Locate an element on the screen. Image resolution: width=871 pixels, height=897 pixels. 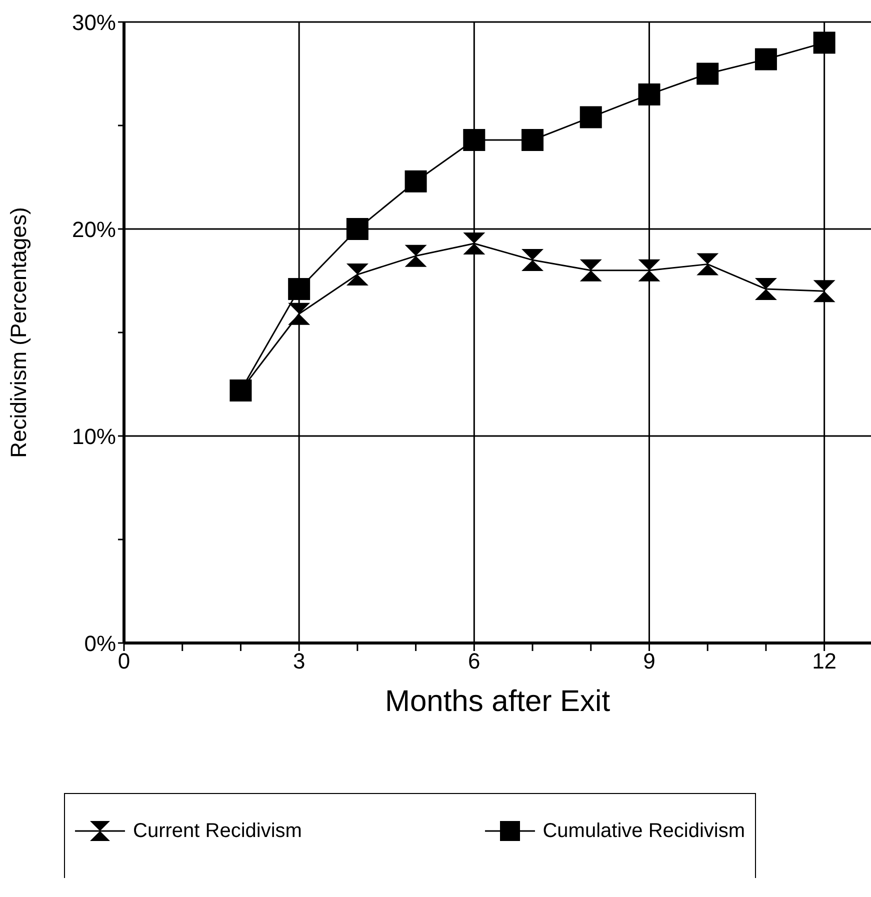
x-tick-label: 12 is located at coordinates (824, 661).